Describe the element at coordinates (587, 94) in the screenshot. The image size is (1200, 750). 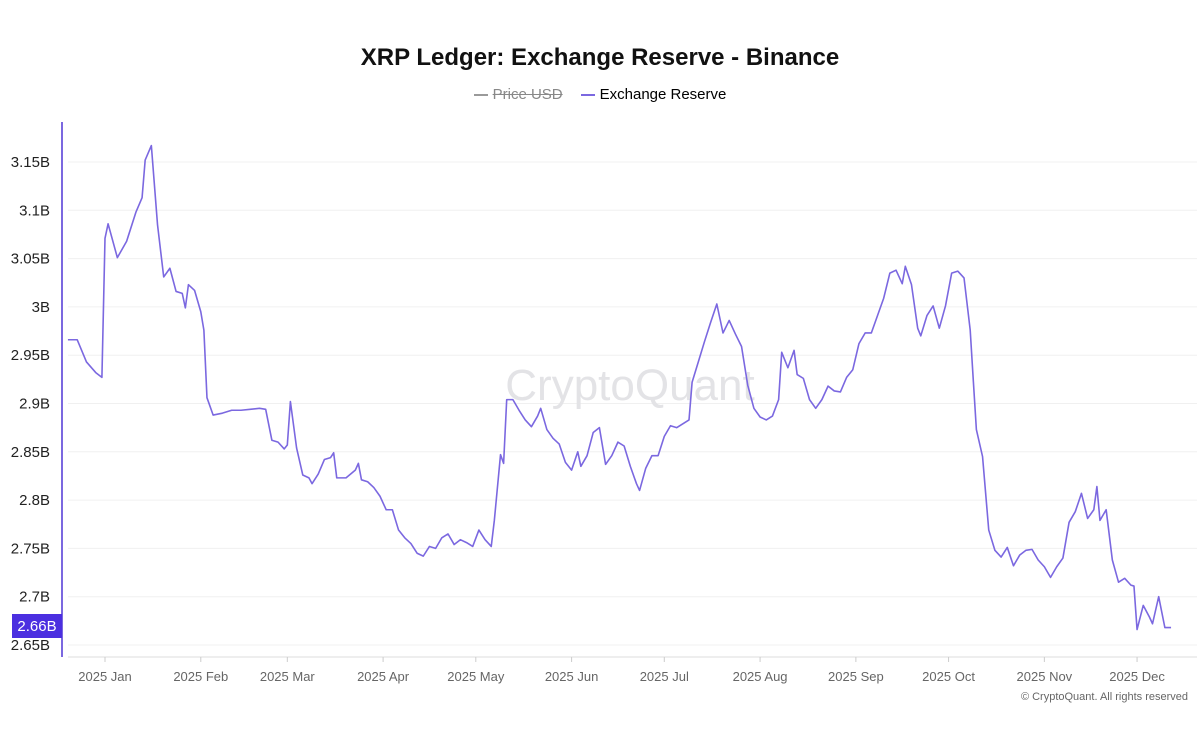
I see `legend-swatch-exchange-reserve` at that location.